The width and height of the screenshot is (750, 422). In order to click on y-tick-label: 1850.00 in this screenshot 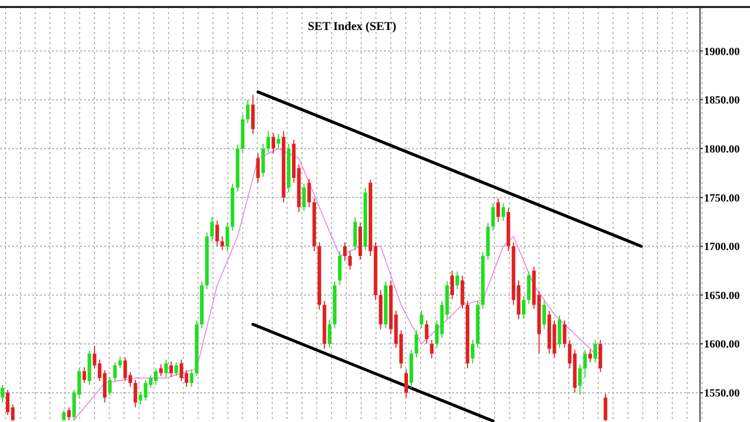, I will do `click(722, 100)`.